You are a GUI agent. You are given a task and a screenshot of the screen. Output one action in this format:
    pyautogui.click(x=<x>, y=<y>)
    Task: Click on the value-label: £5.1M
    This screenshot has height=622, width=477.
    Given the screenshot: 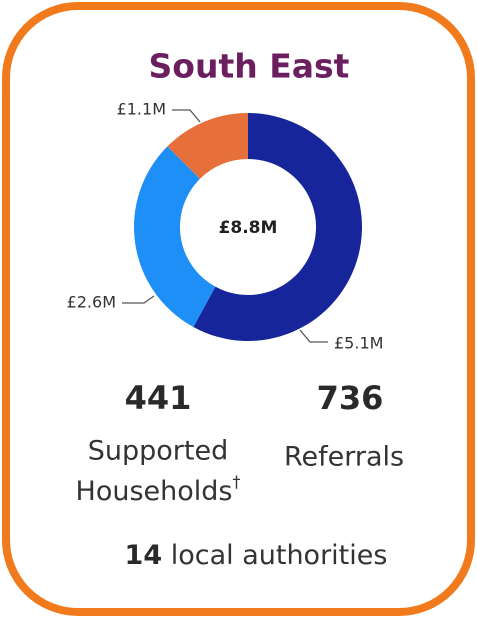 What is the action you would take?
    pyautogui.click(x=358, y=343)
    